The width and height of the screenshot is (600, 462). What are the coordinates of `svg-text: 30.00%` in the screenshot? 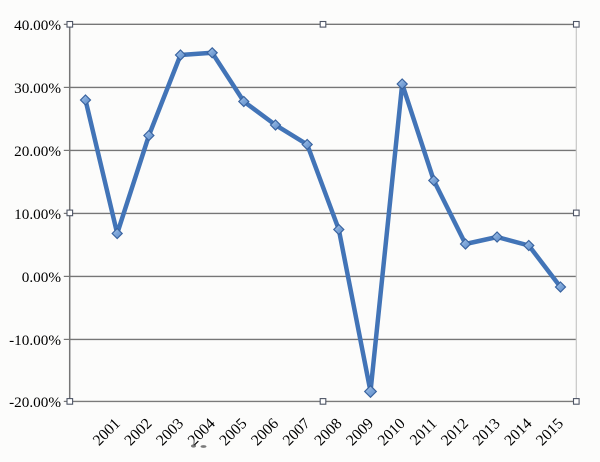 It's located at (37, 88).